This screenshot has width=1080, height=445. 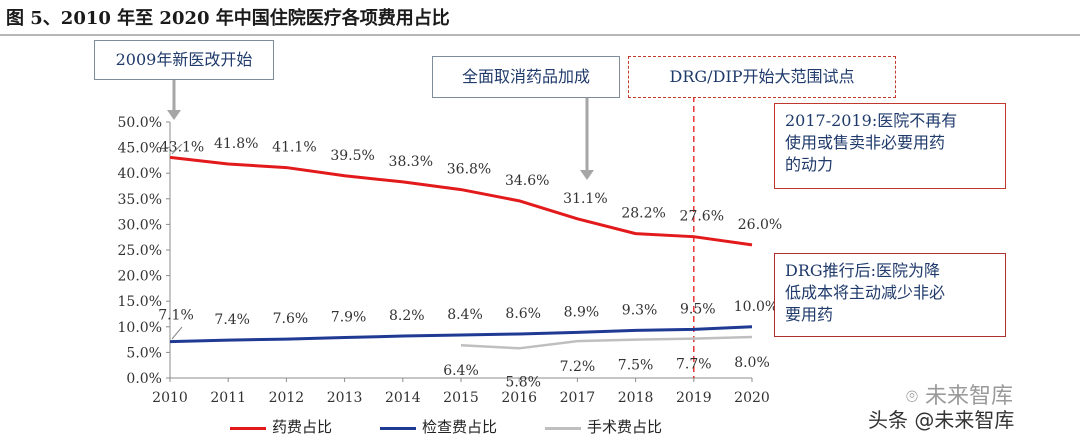 I want to click on leader-line-exam-2010, so click(x=177, y=333).